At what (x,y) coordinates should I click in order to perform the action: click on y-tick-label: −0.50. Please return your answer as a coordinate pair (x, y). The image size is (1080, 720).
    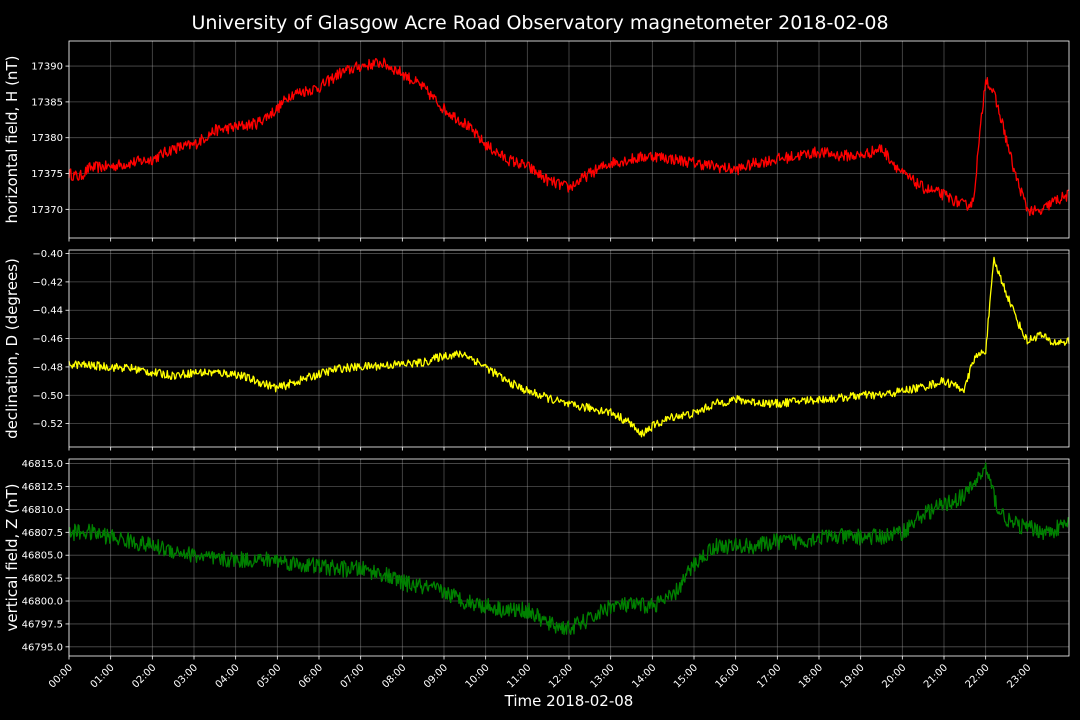
    Looking at the image, I should click on (47, 396).